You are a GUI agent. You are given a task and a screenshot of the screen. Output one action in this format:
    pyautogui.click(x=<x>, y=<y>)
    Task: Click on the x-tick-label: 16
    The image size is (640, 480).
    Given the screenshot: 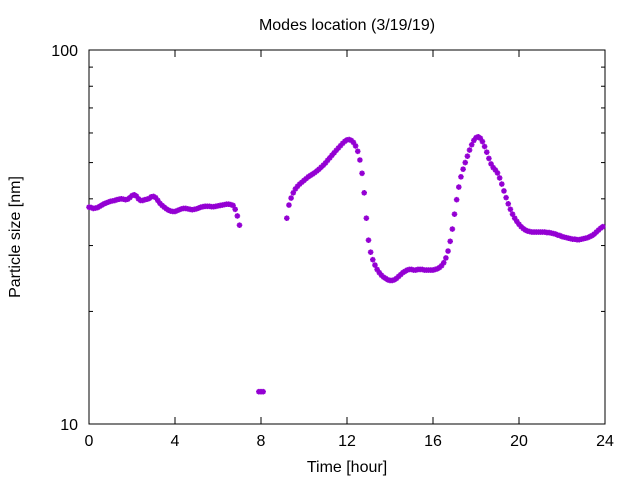 What is the action you would take?
    pyautogui.click(x=433, y=441)
    